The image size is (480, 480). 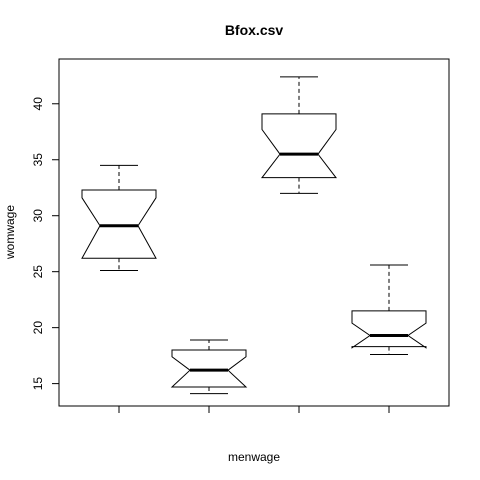 What do you see at coordinates (38, 384) in the screenshot?
I see `y-tick-label-15: 15` at bounding box center [38, 384].